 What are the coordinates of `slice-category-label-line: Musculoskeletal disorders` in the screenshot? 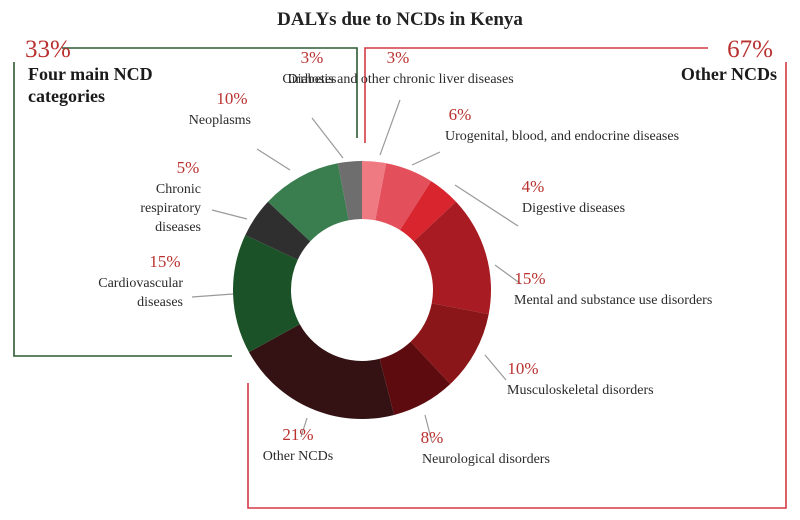 It's located at (580, 390).